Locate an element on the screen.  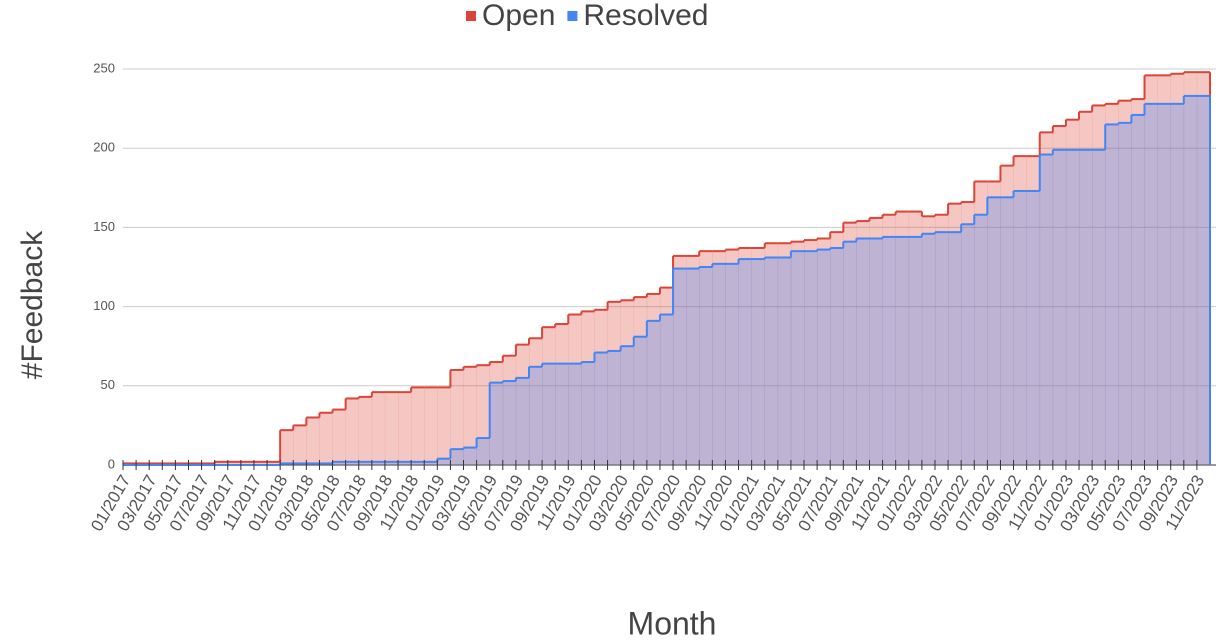
y-tick-label: 100 is located at coordinates (104, 305).